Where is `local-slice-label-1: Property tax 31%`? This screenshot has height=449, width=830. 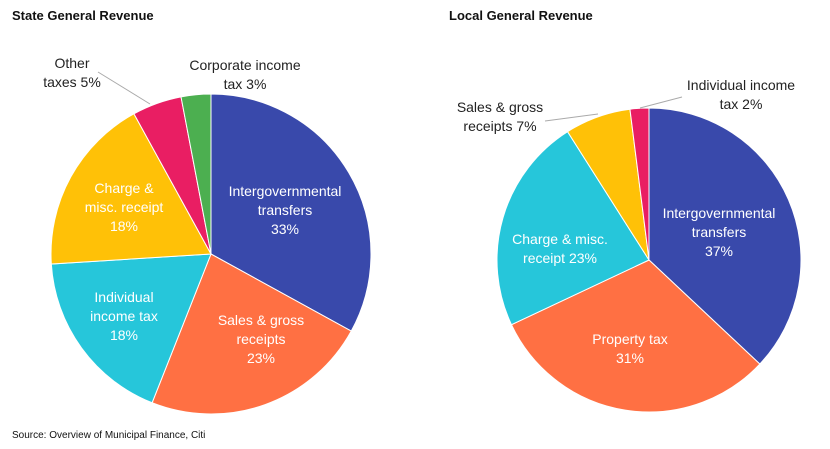 local-slice-label-1: Property tax 31% is located at coordinates (629, 348).